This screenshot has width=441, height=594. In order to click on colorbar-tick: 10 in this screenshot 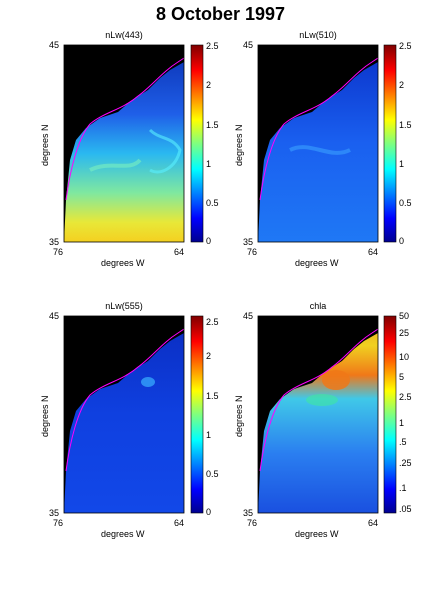, I will do `click(404, 357)`.